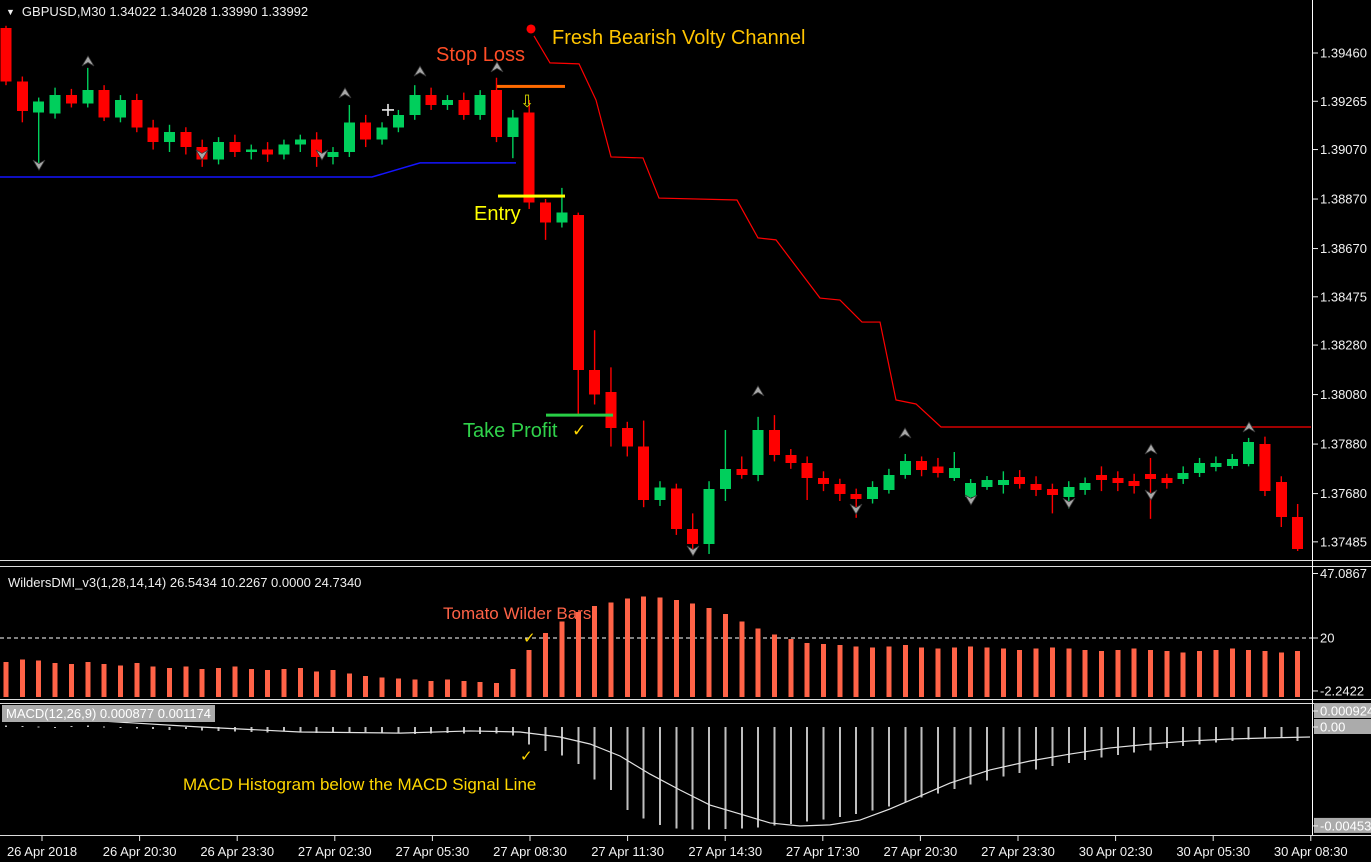 Image resolution: width=1371 pixels, height=862 pixels. Describe the element at coordinates (526, 756) in the screenshot. I see `macd-check-icon: ✓` at that location.